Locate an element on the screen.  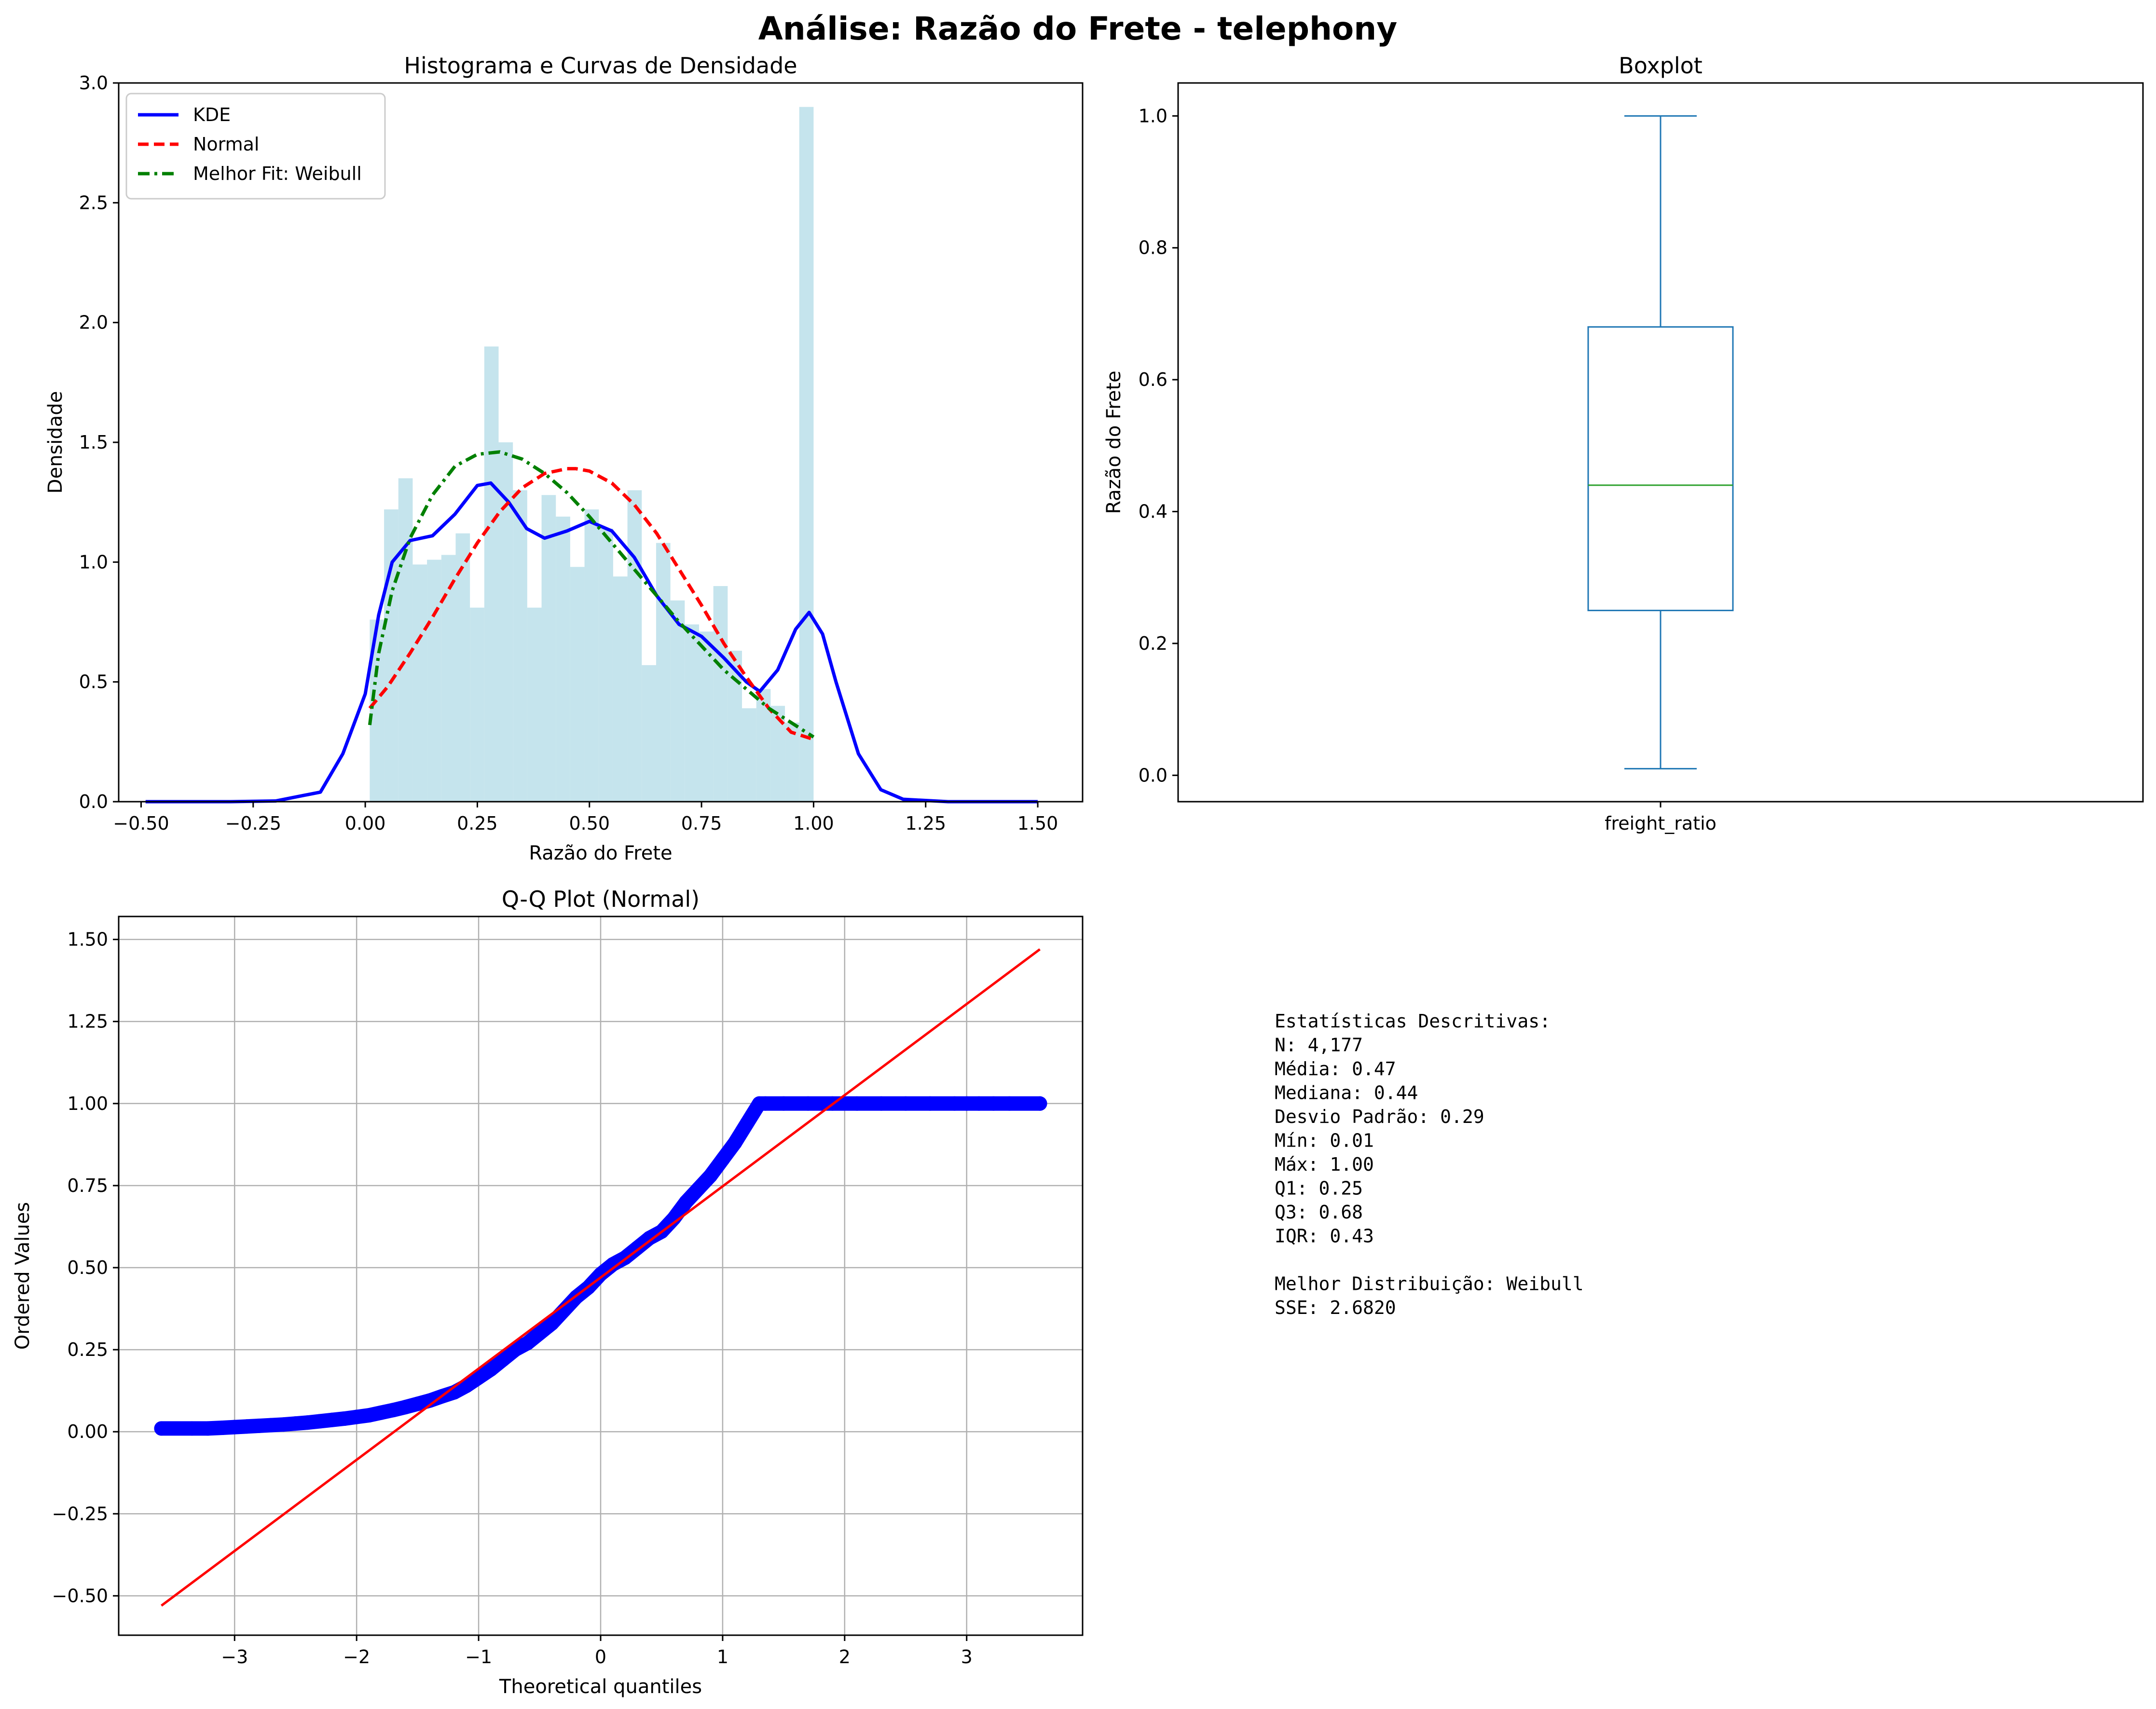
stats-line: IQR: 0.43 is located at coordinates (1324, 1236).